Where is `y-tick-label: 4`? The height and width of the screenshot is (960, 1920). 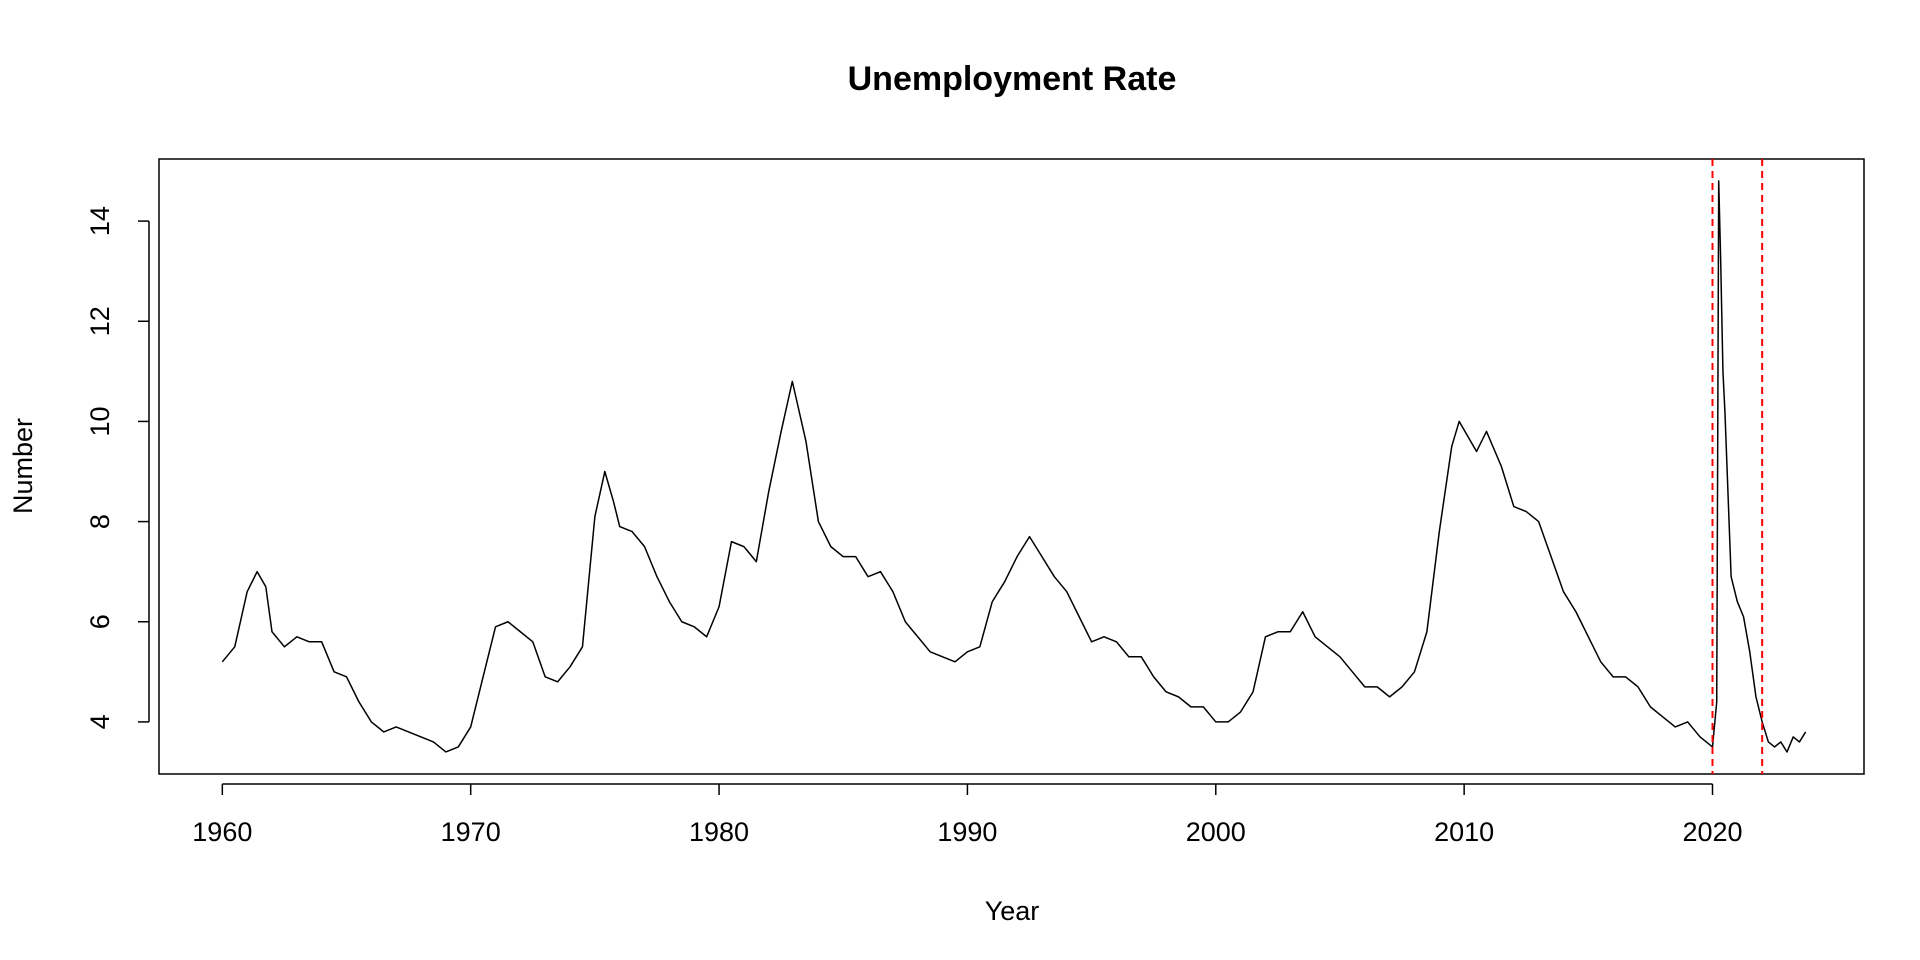 y-tick-label: 4 is located at coordinates (100, 721).